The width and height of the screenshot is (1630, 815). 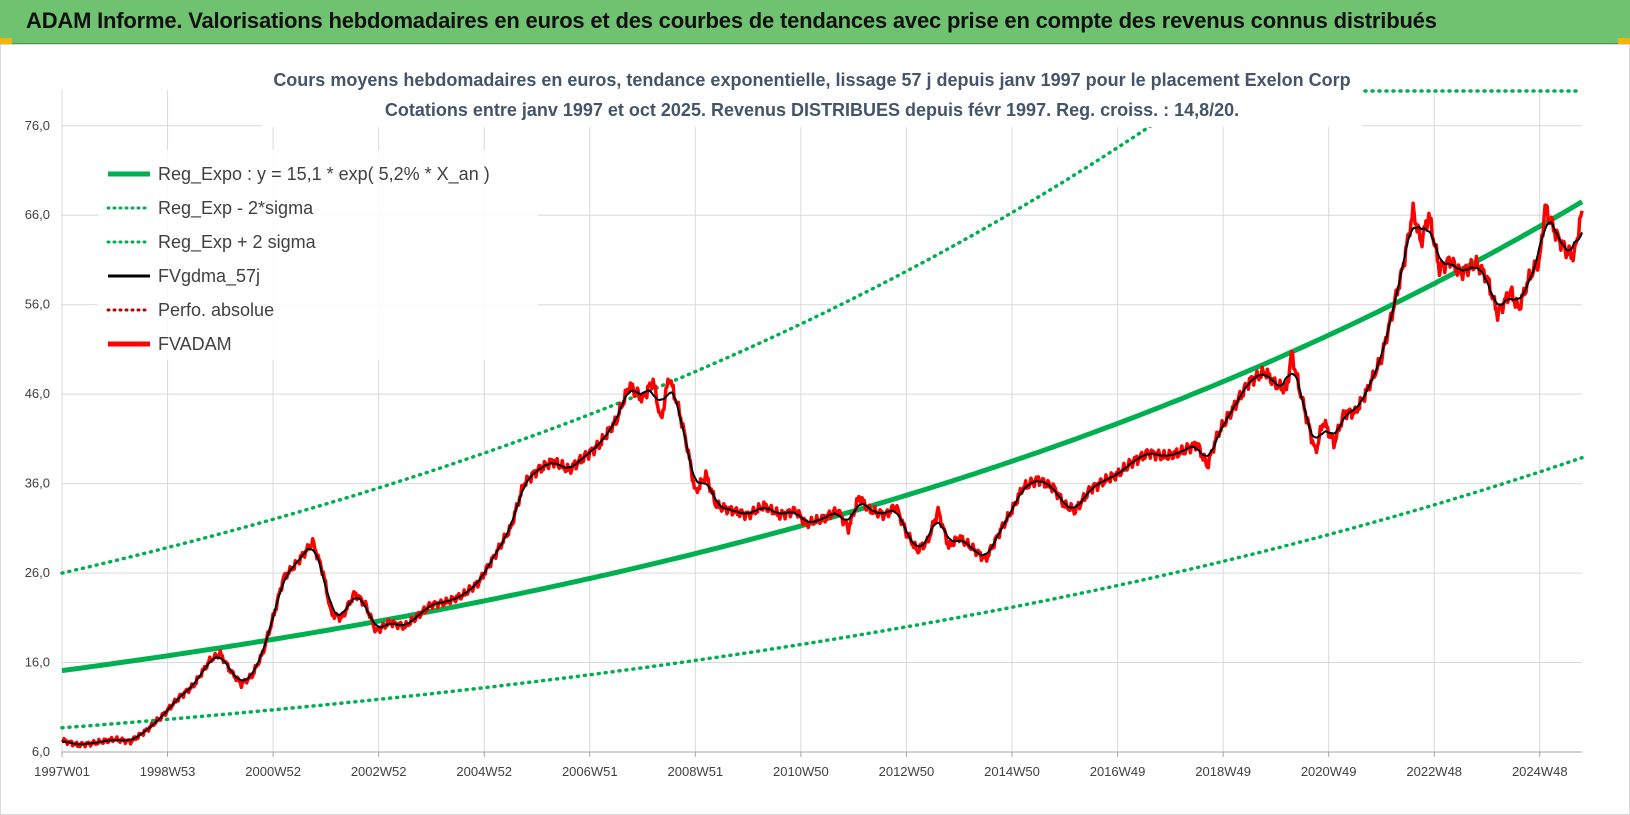 I want to click on x-tick-label: 2018W49, so click(x=1223, y=771).